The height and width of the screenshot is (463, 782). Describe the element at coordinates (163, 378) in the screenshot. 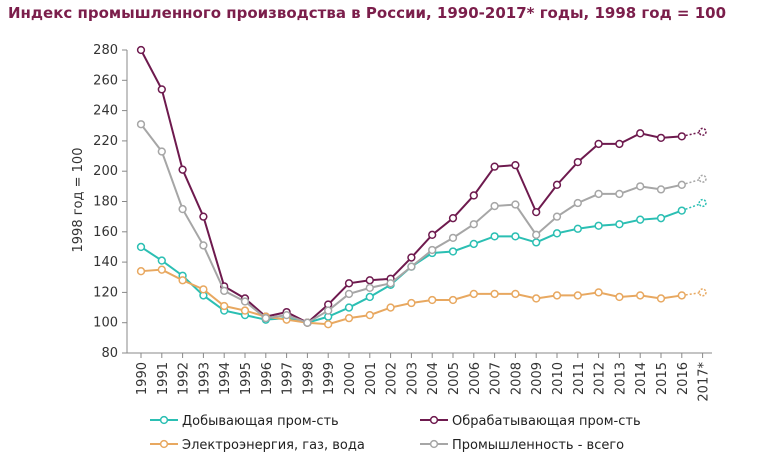

I see `x-tick-label: 1991` at that location.